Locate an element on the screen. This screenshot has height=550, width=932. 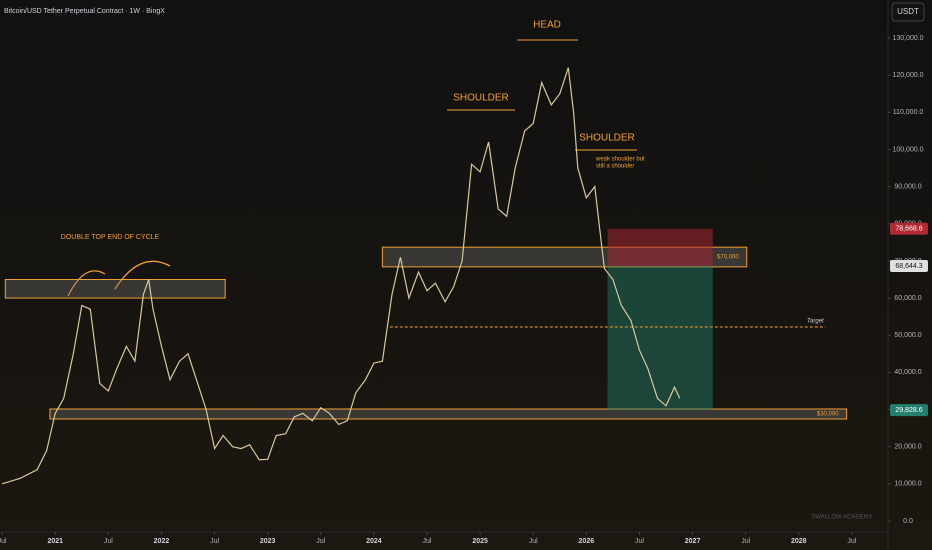
y-tick-label: 130,000.0 is located at coordinates (907, 38).